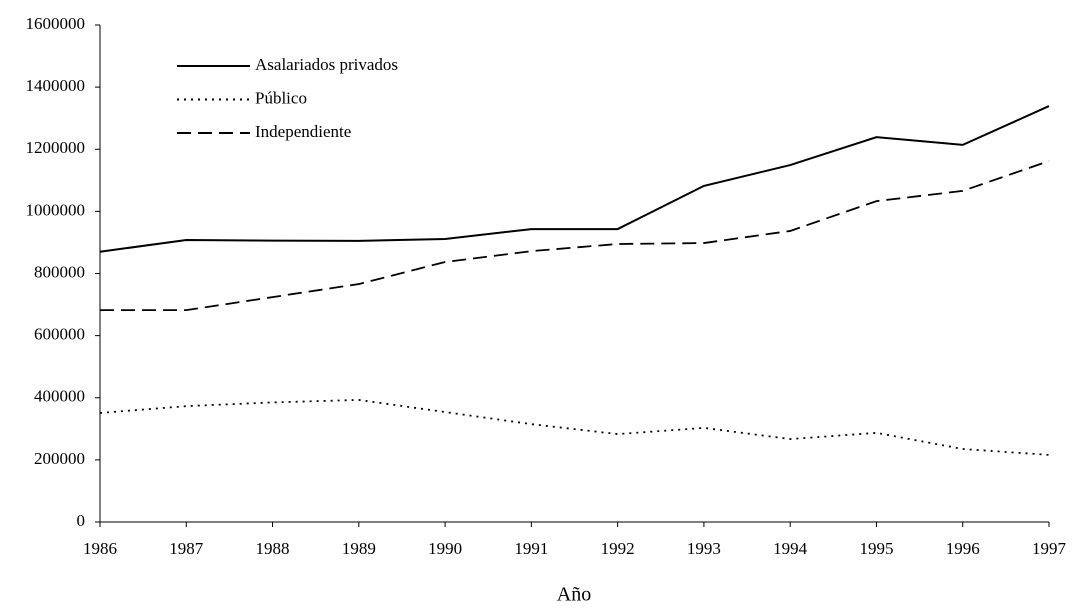 This screenshot has height=609, width=1072. I want to click on x-tick-label: 1992, so click(618, 548).